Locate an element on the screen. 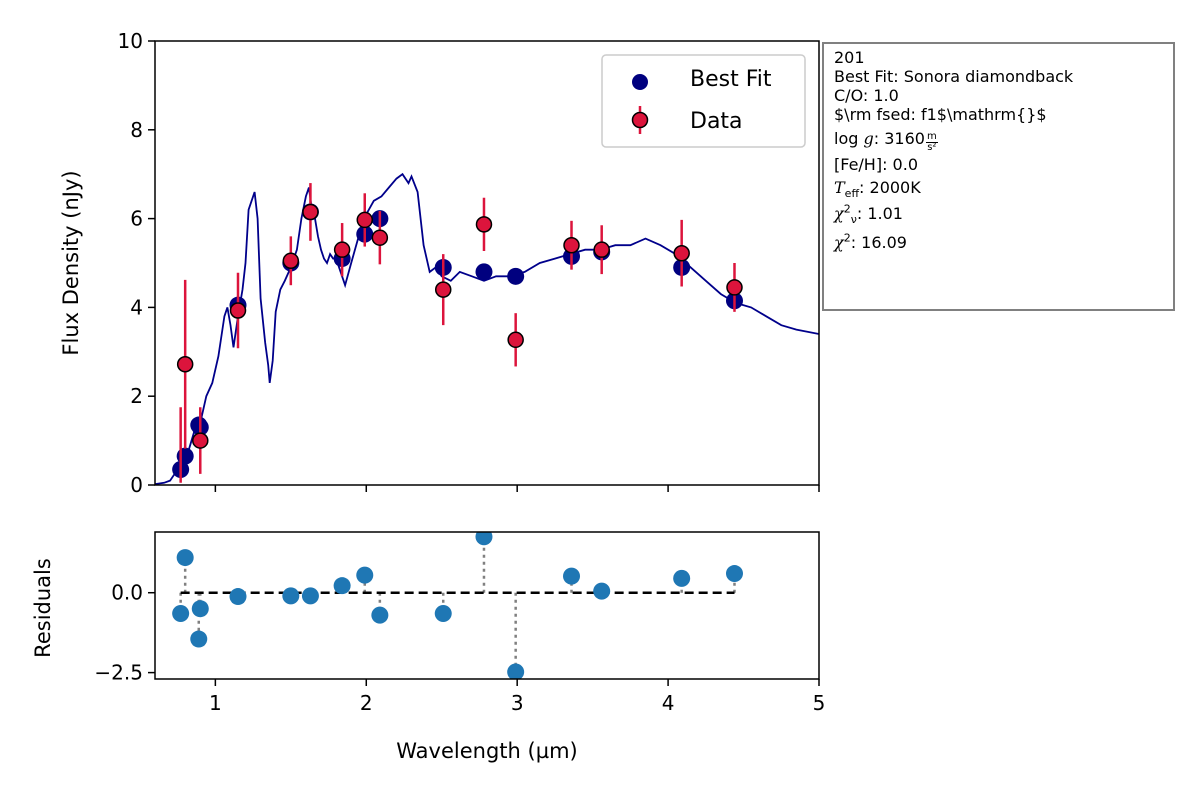 The image size is (1200, 800). x-tick-label: 2 is located at coordinates (366, 703).